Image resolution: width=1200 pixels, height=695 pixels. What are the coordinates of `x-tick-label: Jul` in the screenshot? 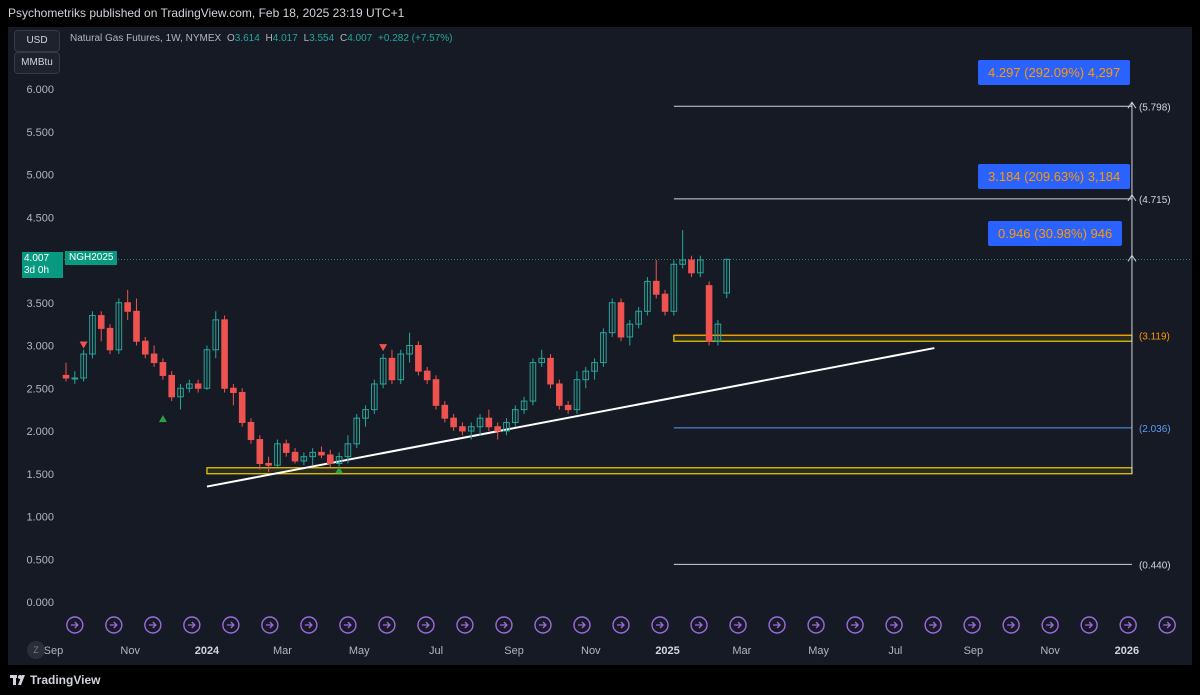 It's located at (895, 651).